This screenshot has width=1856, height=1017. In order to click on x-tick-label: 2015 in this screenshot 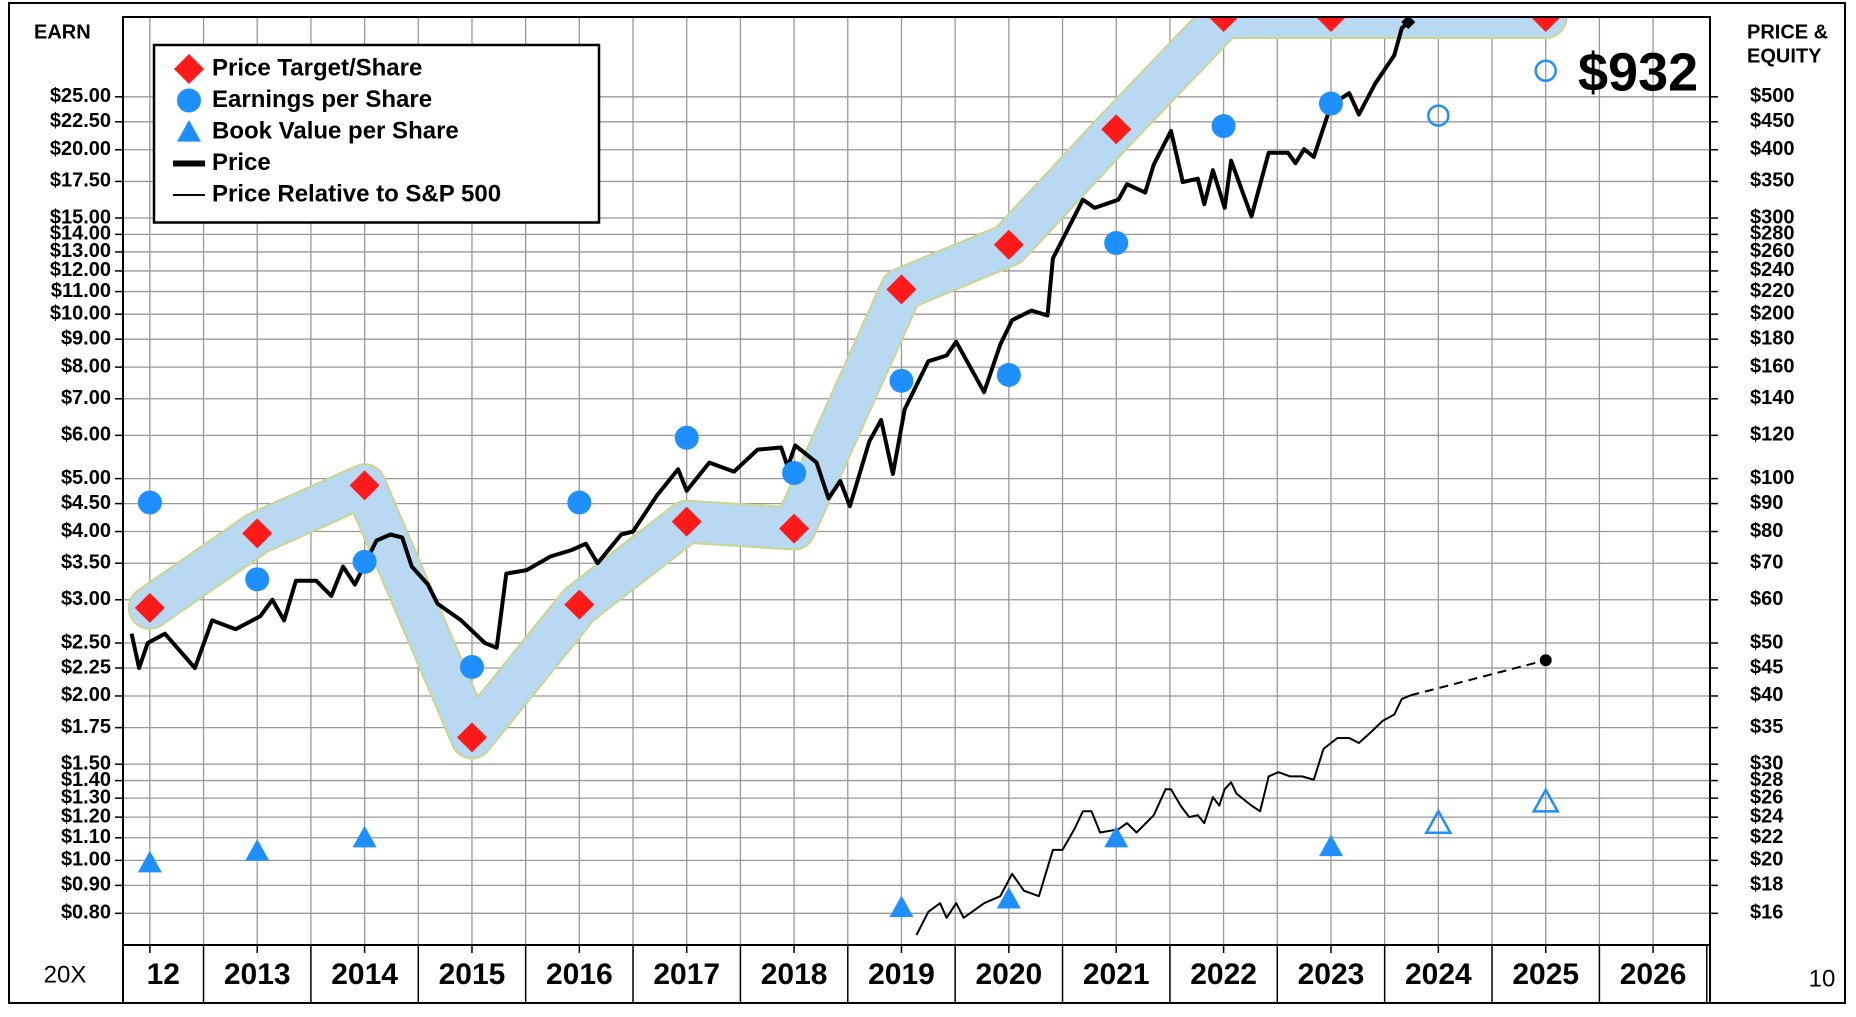, I will do `click(472, 974)`.